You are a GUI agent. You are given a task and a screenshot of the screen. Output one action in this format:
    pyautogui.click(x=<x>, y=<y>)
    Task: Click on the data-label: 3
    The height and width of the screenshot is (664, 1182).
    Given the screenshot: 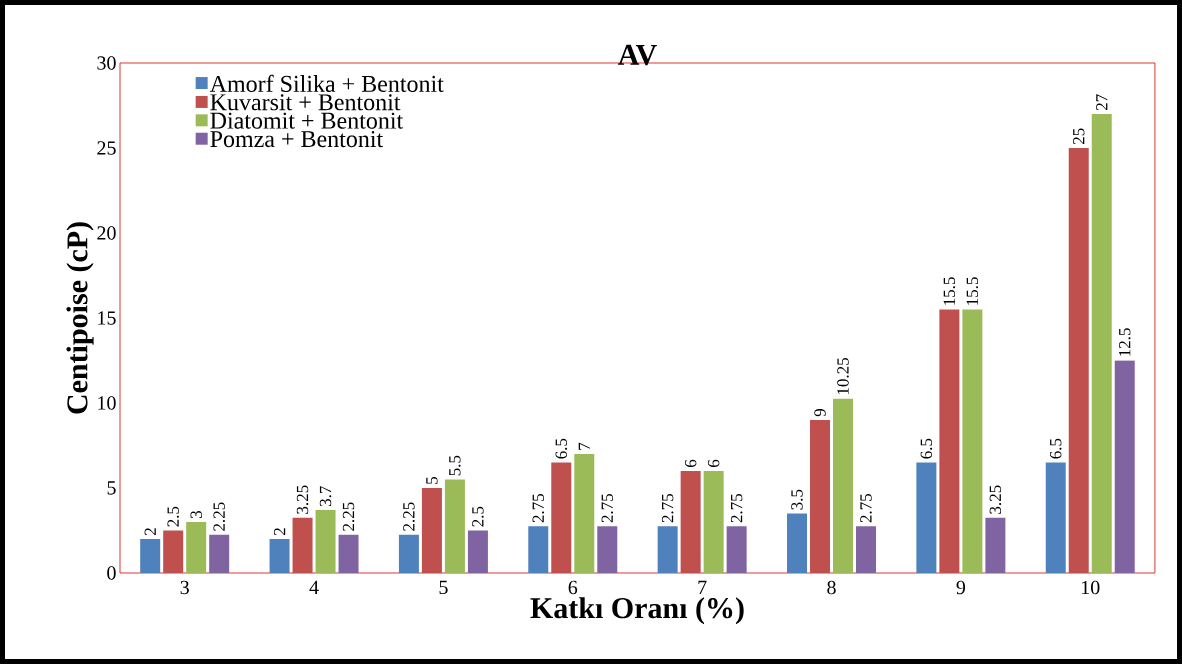 What is the action you would take?
    pyautogui.click(x=196, y=514)
    